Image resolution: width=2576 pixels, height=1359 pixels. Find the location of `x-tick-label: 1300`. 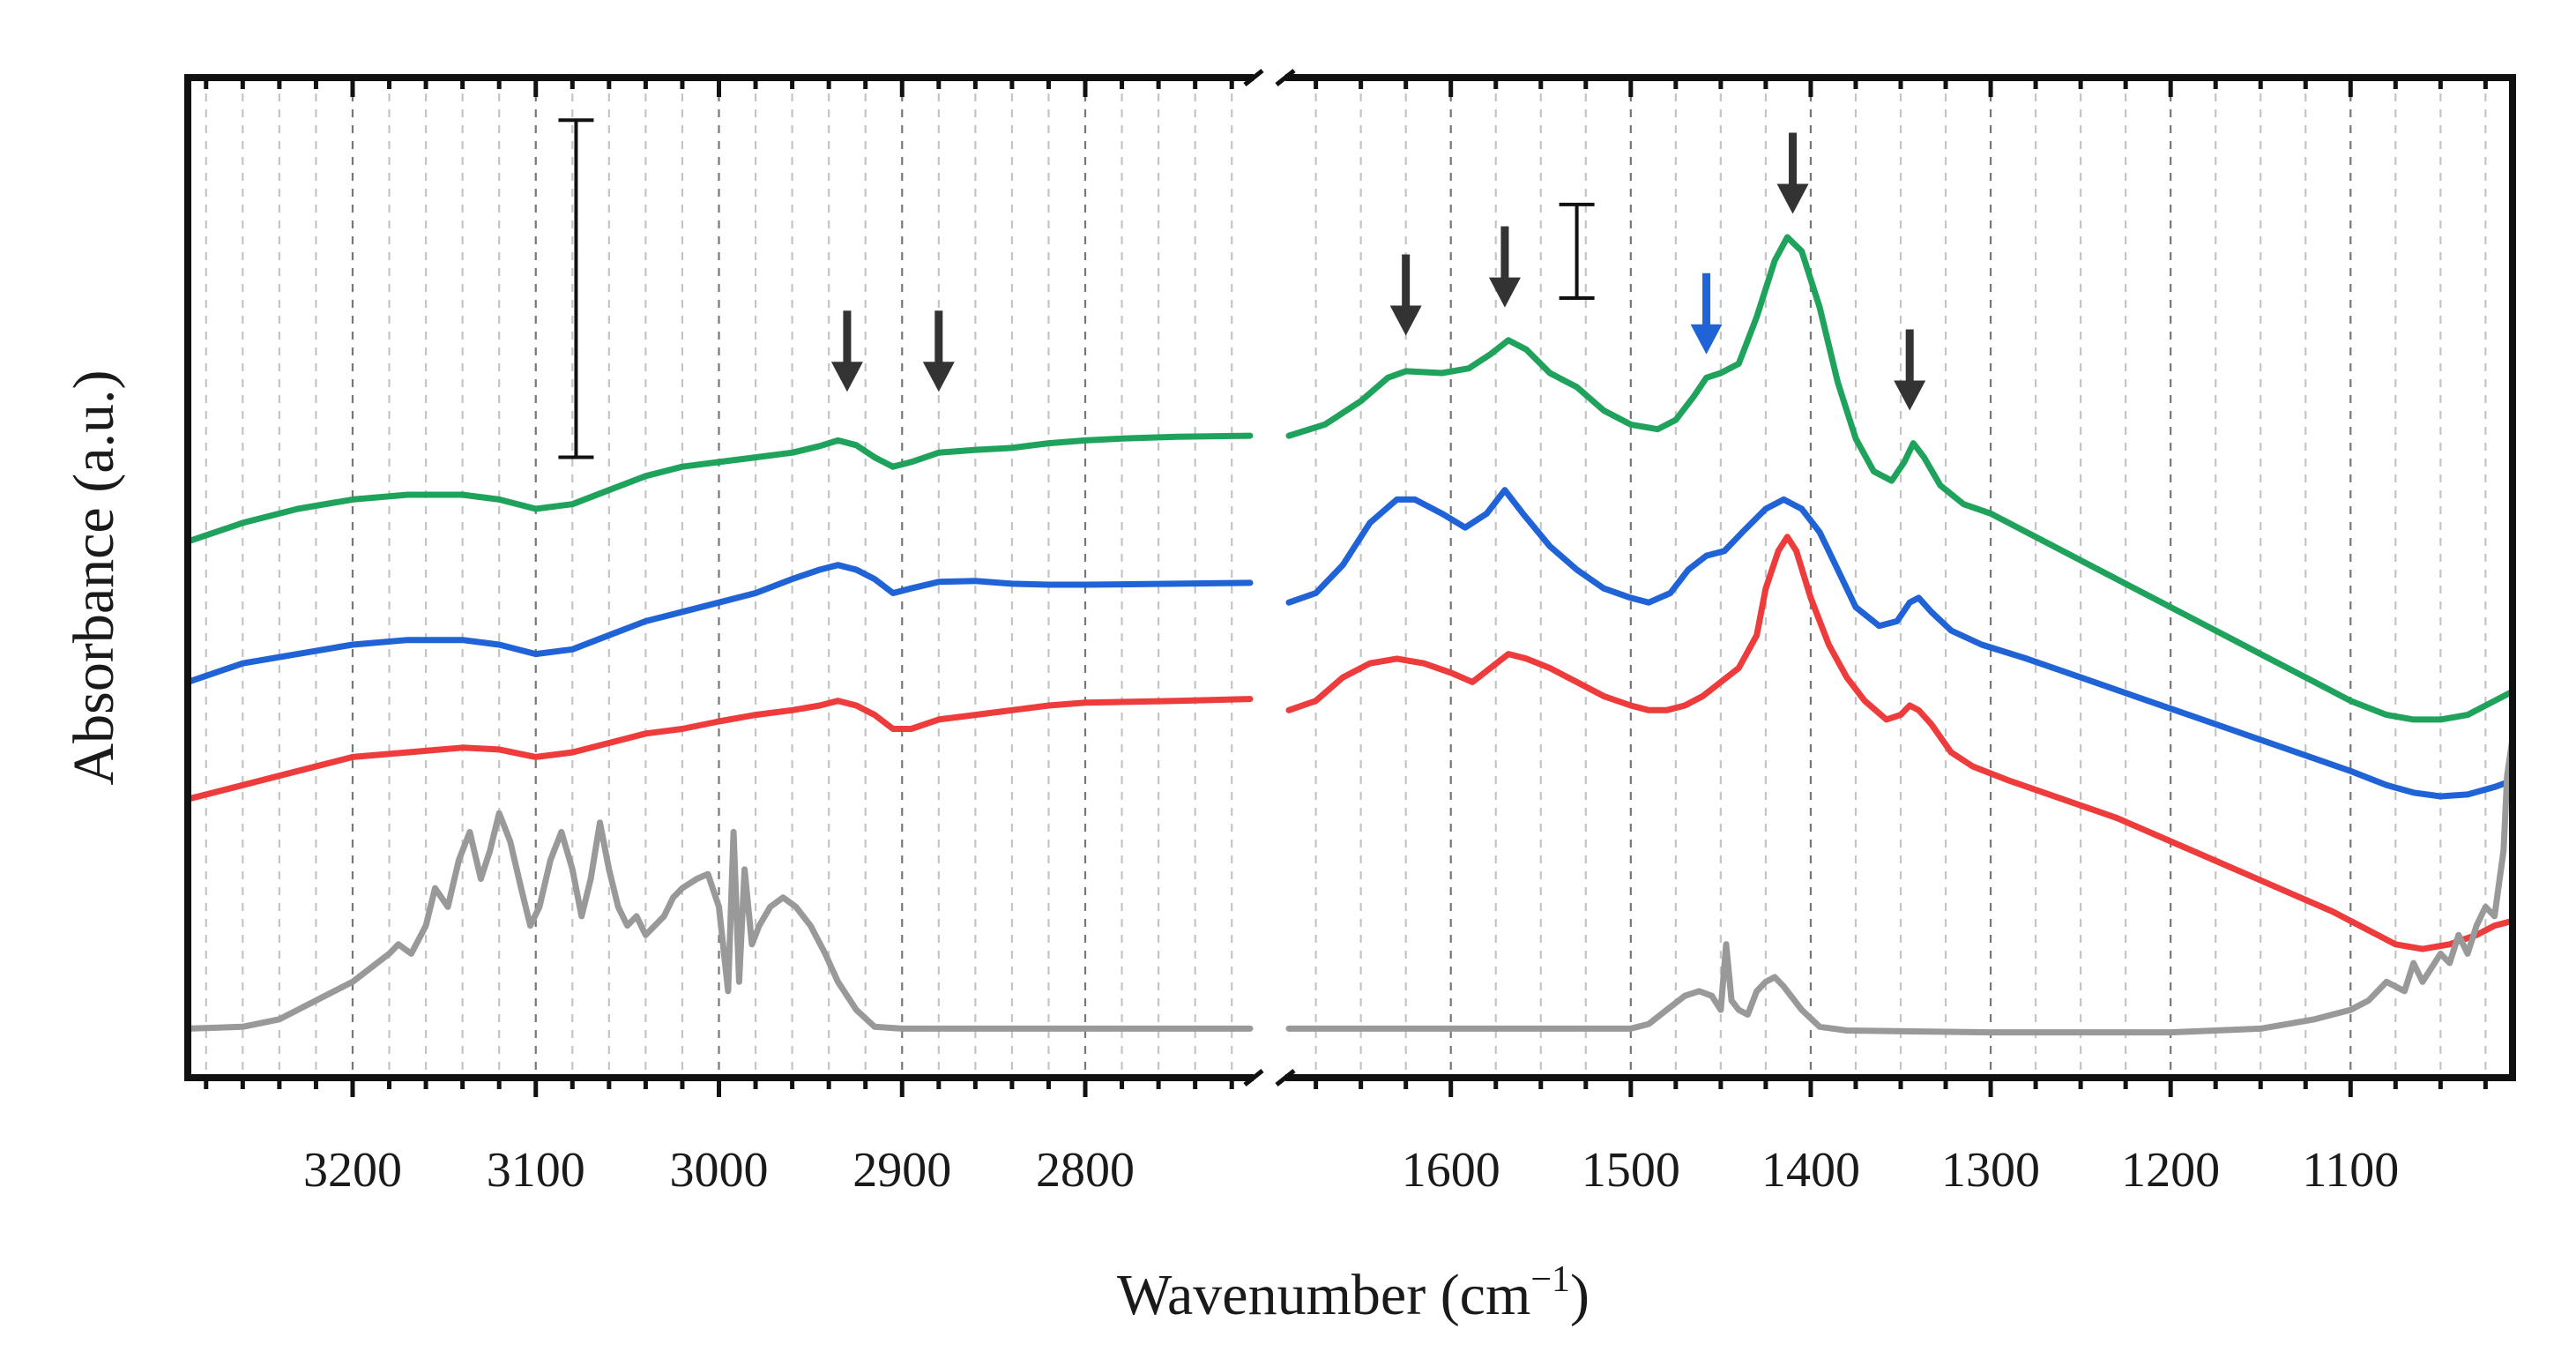

x-tick-label: 1300 is located at coordinates (1991, 1171).